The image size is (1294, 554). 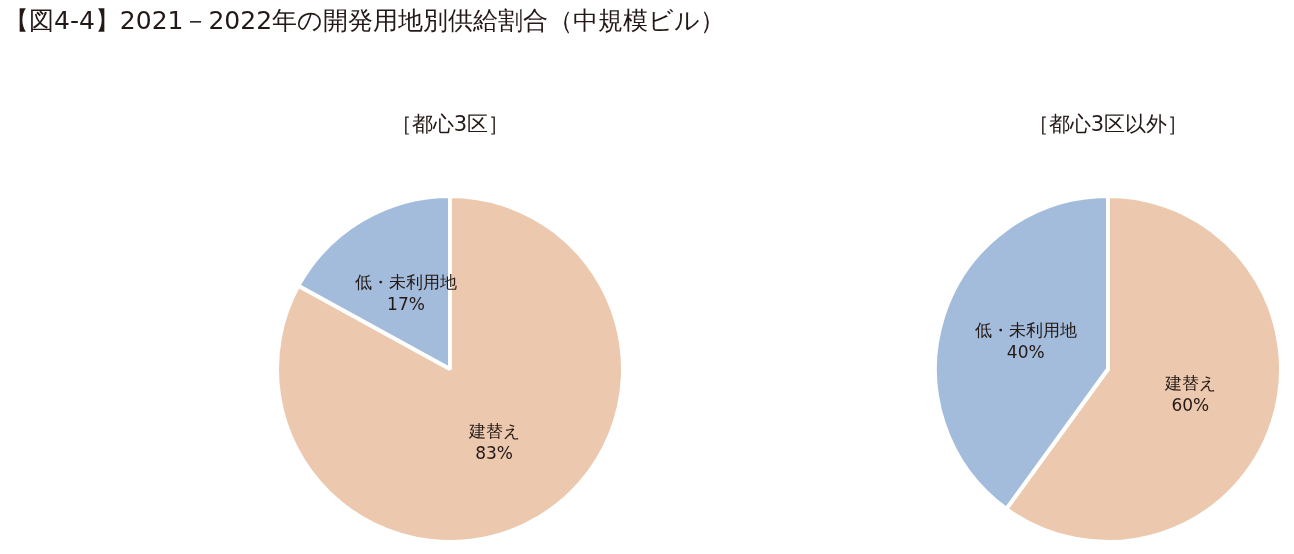 I want to click on data-label: 60%, so click(x=1190, y=405).